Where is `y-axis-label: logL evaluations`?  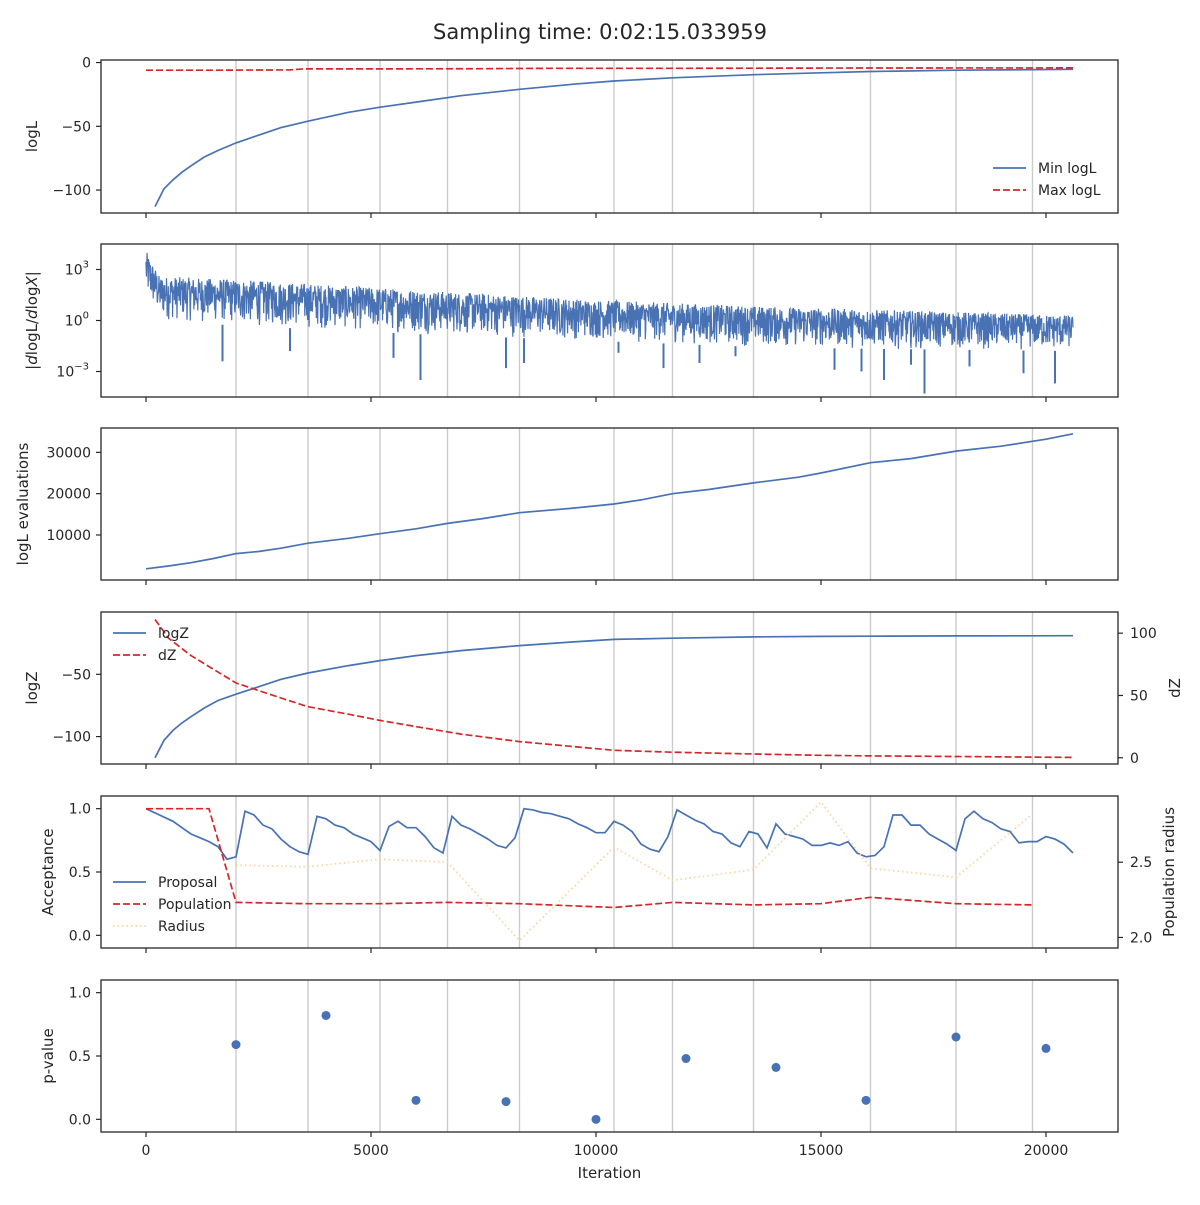 y-axis-label: logL evaluations is located at coordinates (23, 503).